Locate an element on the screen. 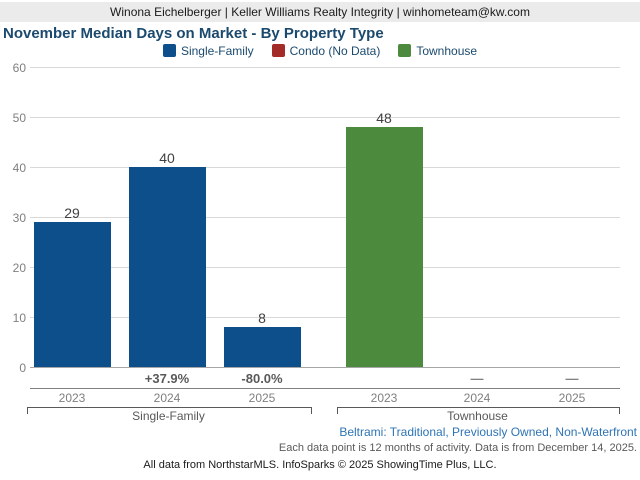 The width and height of the screenshot is (640, 480). bar-value-label: 8 is located at coordinates (262, 318).